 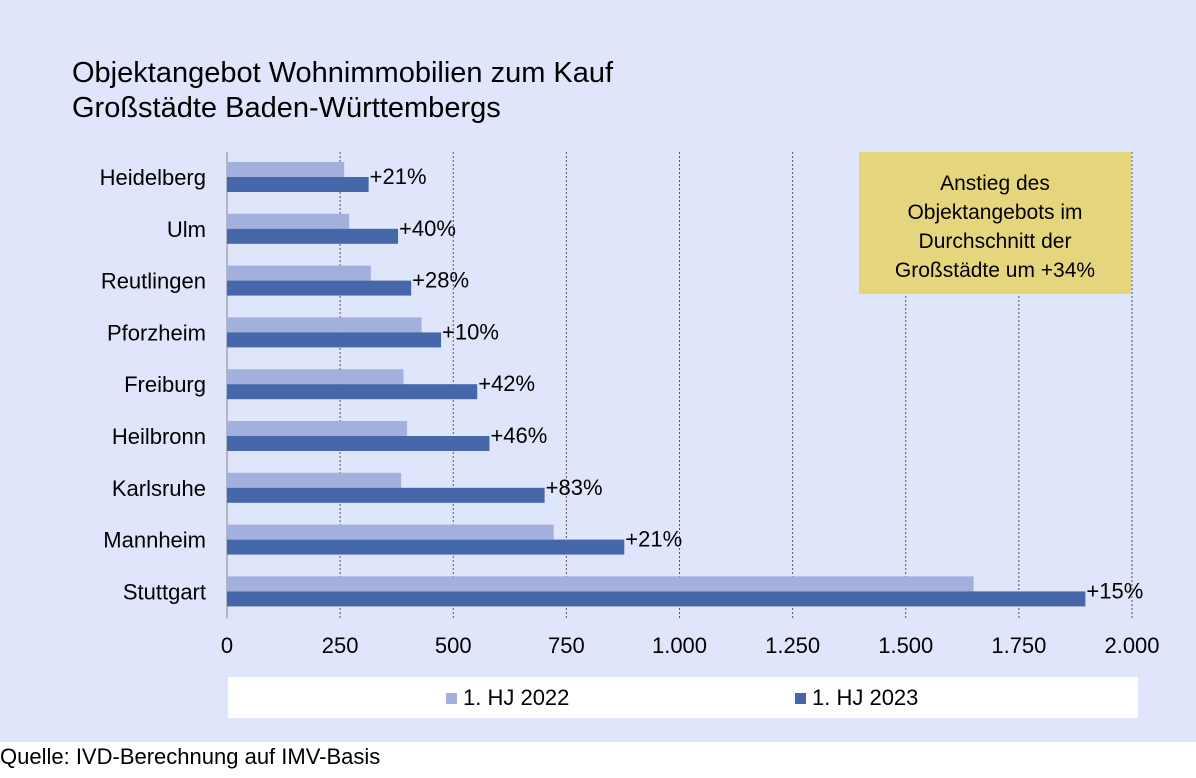 What do you see at coordinates (679, 645) in the screenshot?
I see `x-tick-label: 1.000` at bounding box center [679, 645].